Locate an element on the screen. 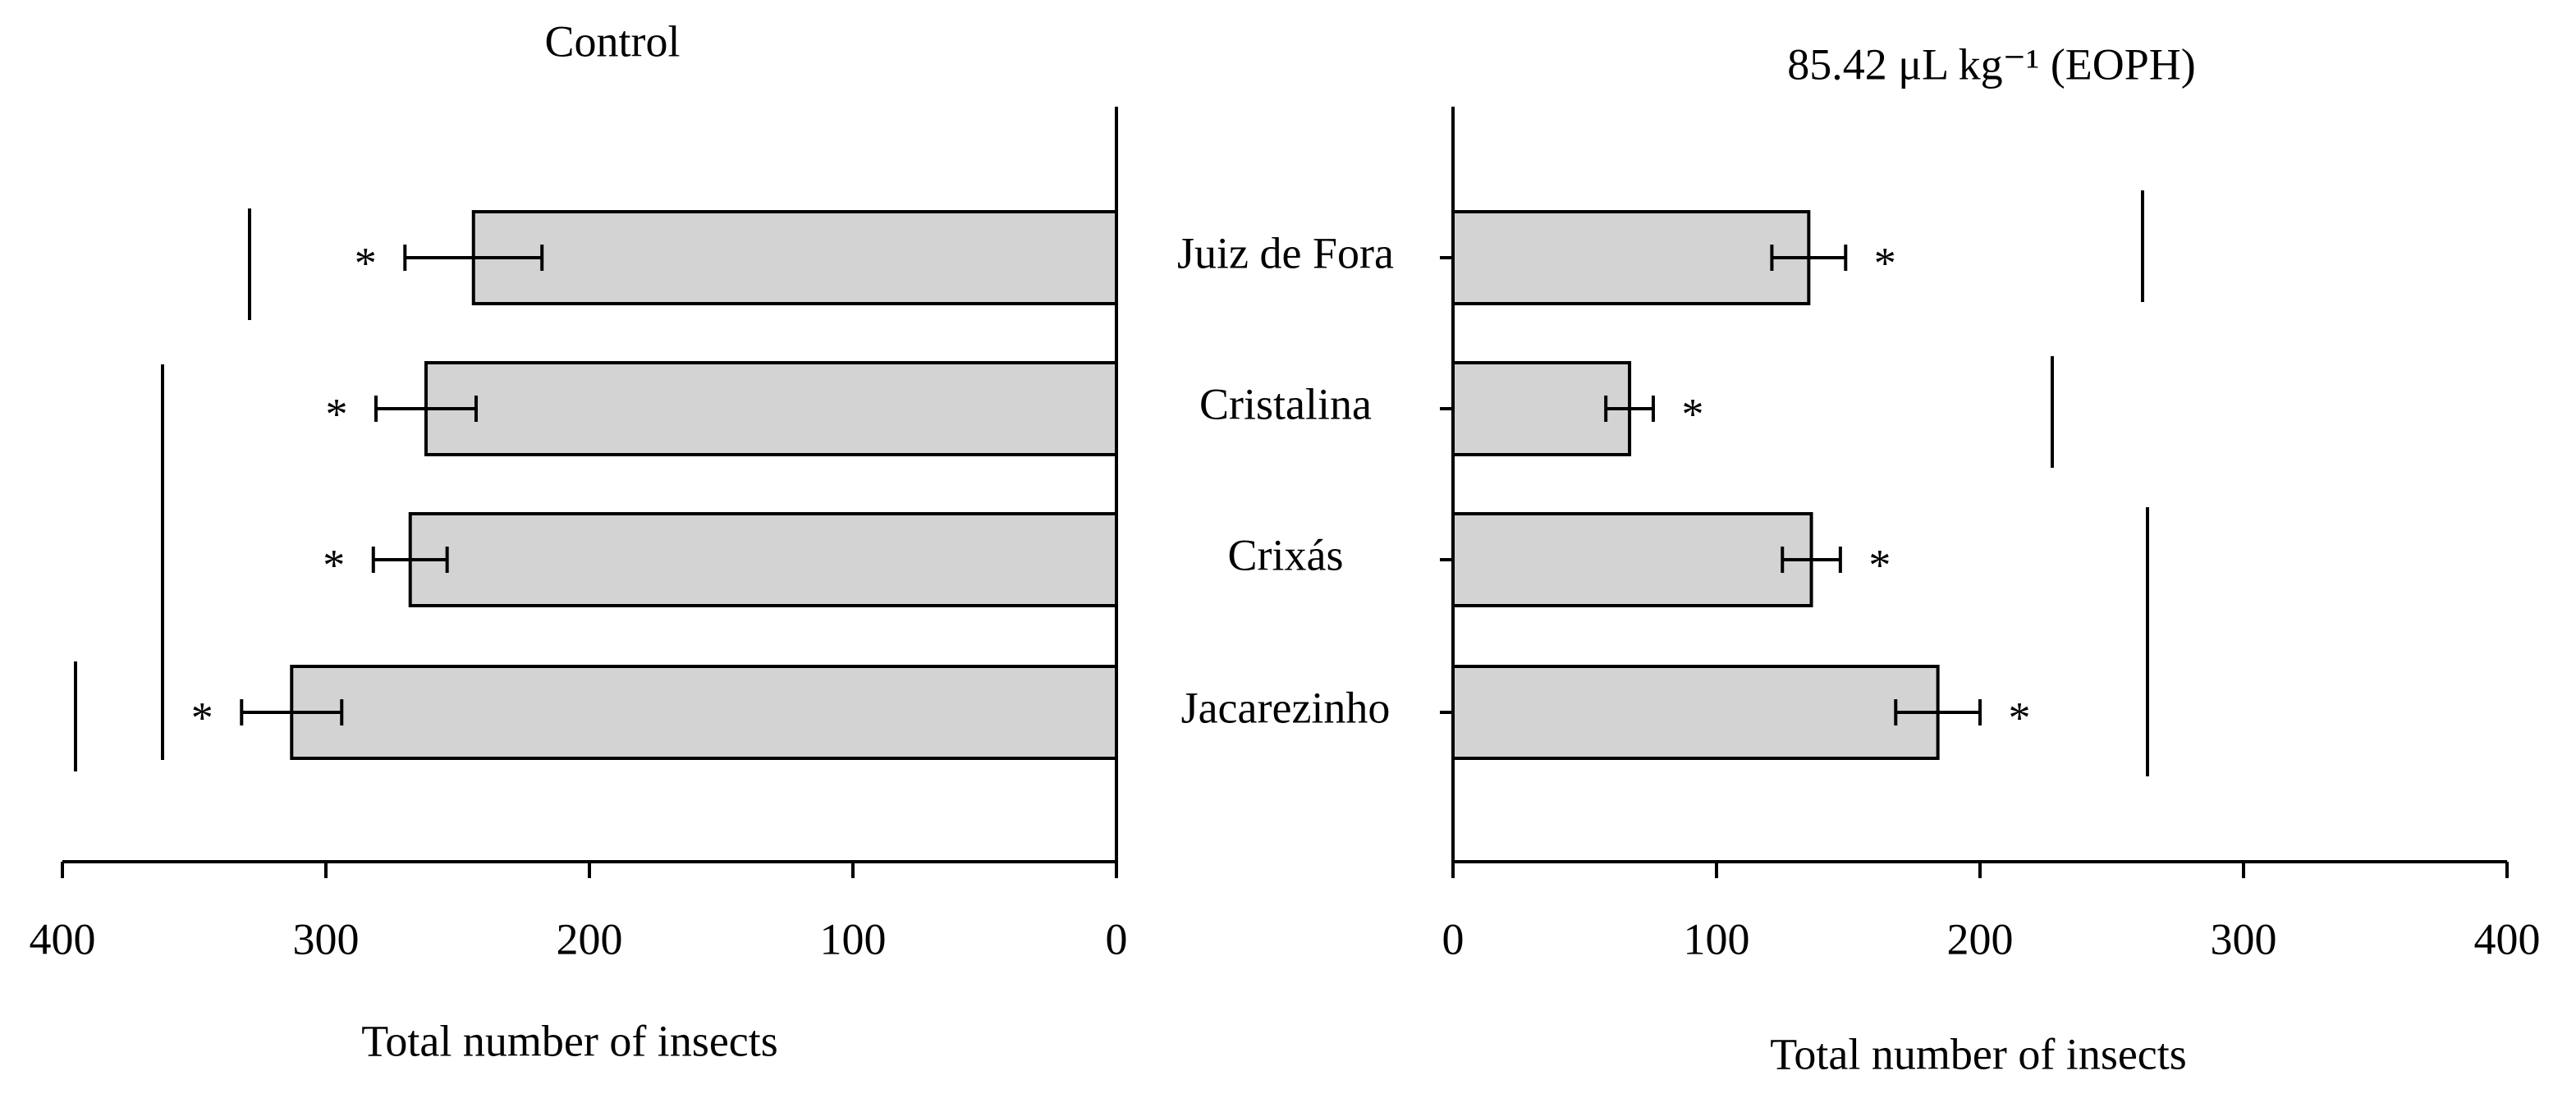 The height and width of the screenshot is (1103, 2576). category-label: Cristalina is located at coordinates (1285, 404).